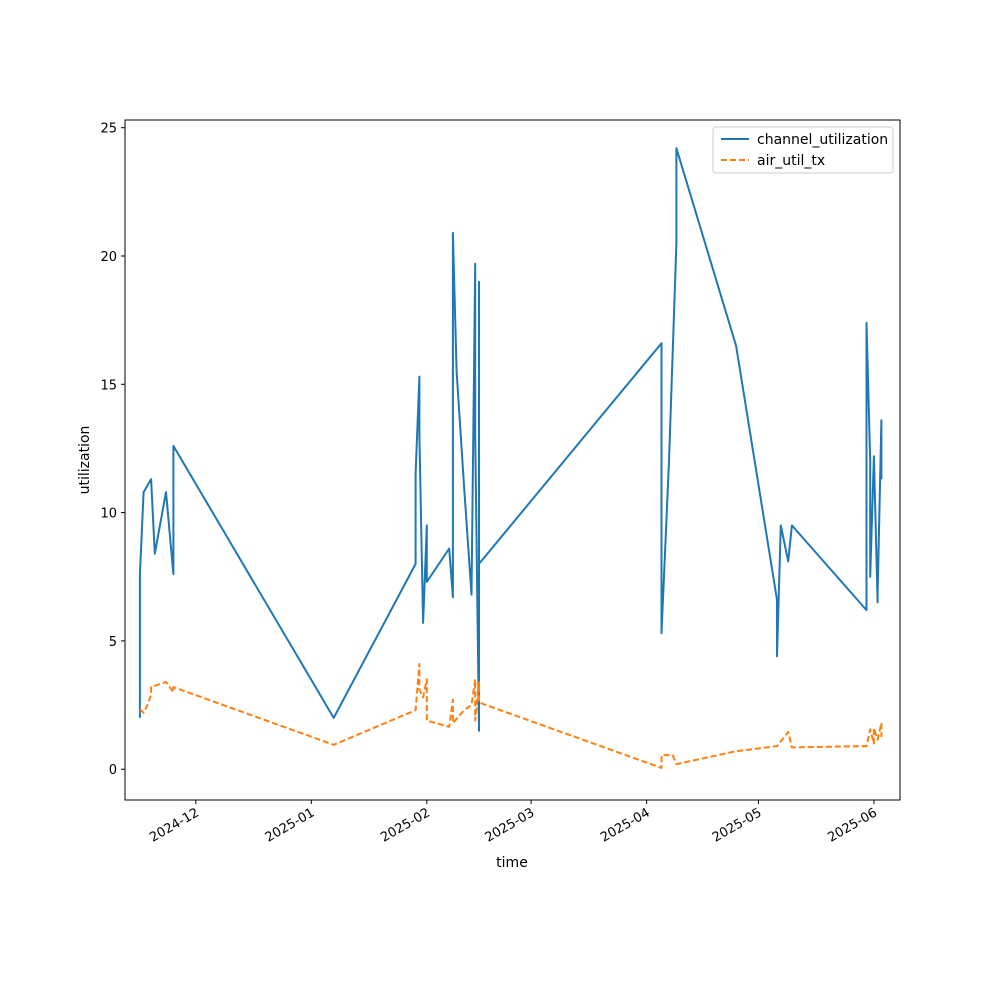 The height and width of the screenshot is (1000, 1000). What do you see at coordinates (511, 716) in the screenshot?
I see `series-line-air-util-tx` at bounding box center [511, 716].